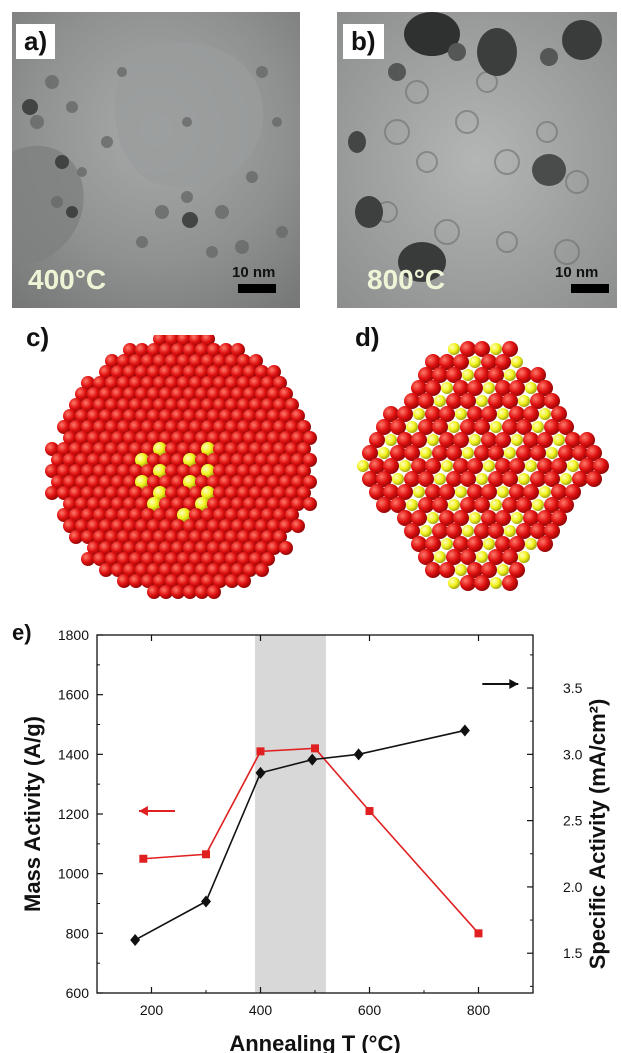  What do you see at coordinates (573, 821) in the screenshot?
I see `y2-tick-label: 2.5` at bounding box center [573, 821].